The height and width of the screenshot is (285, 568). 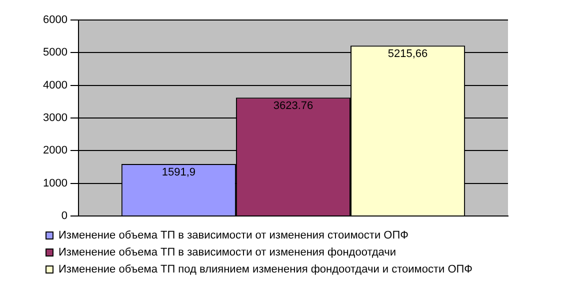 What do you see at coordinates (55, 183) in the screenshot?
I see `y-tick-label: 1000` at bounding box center [55, 183].